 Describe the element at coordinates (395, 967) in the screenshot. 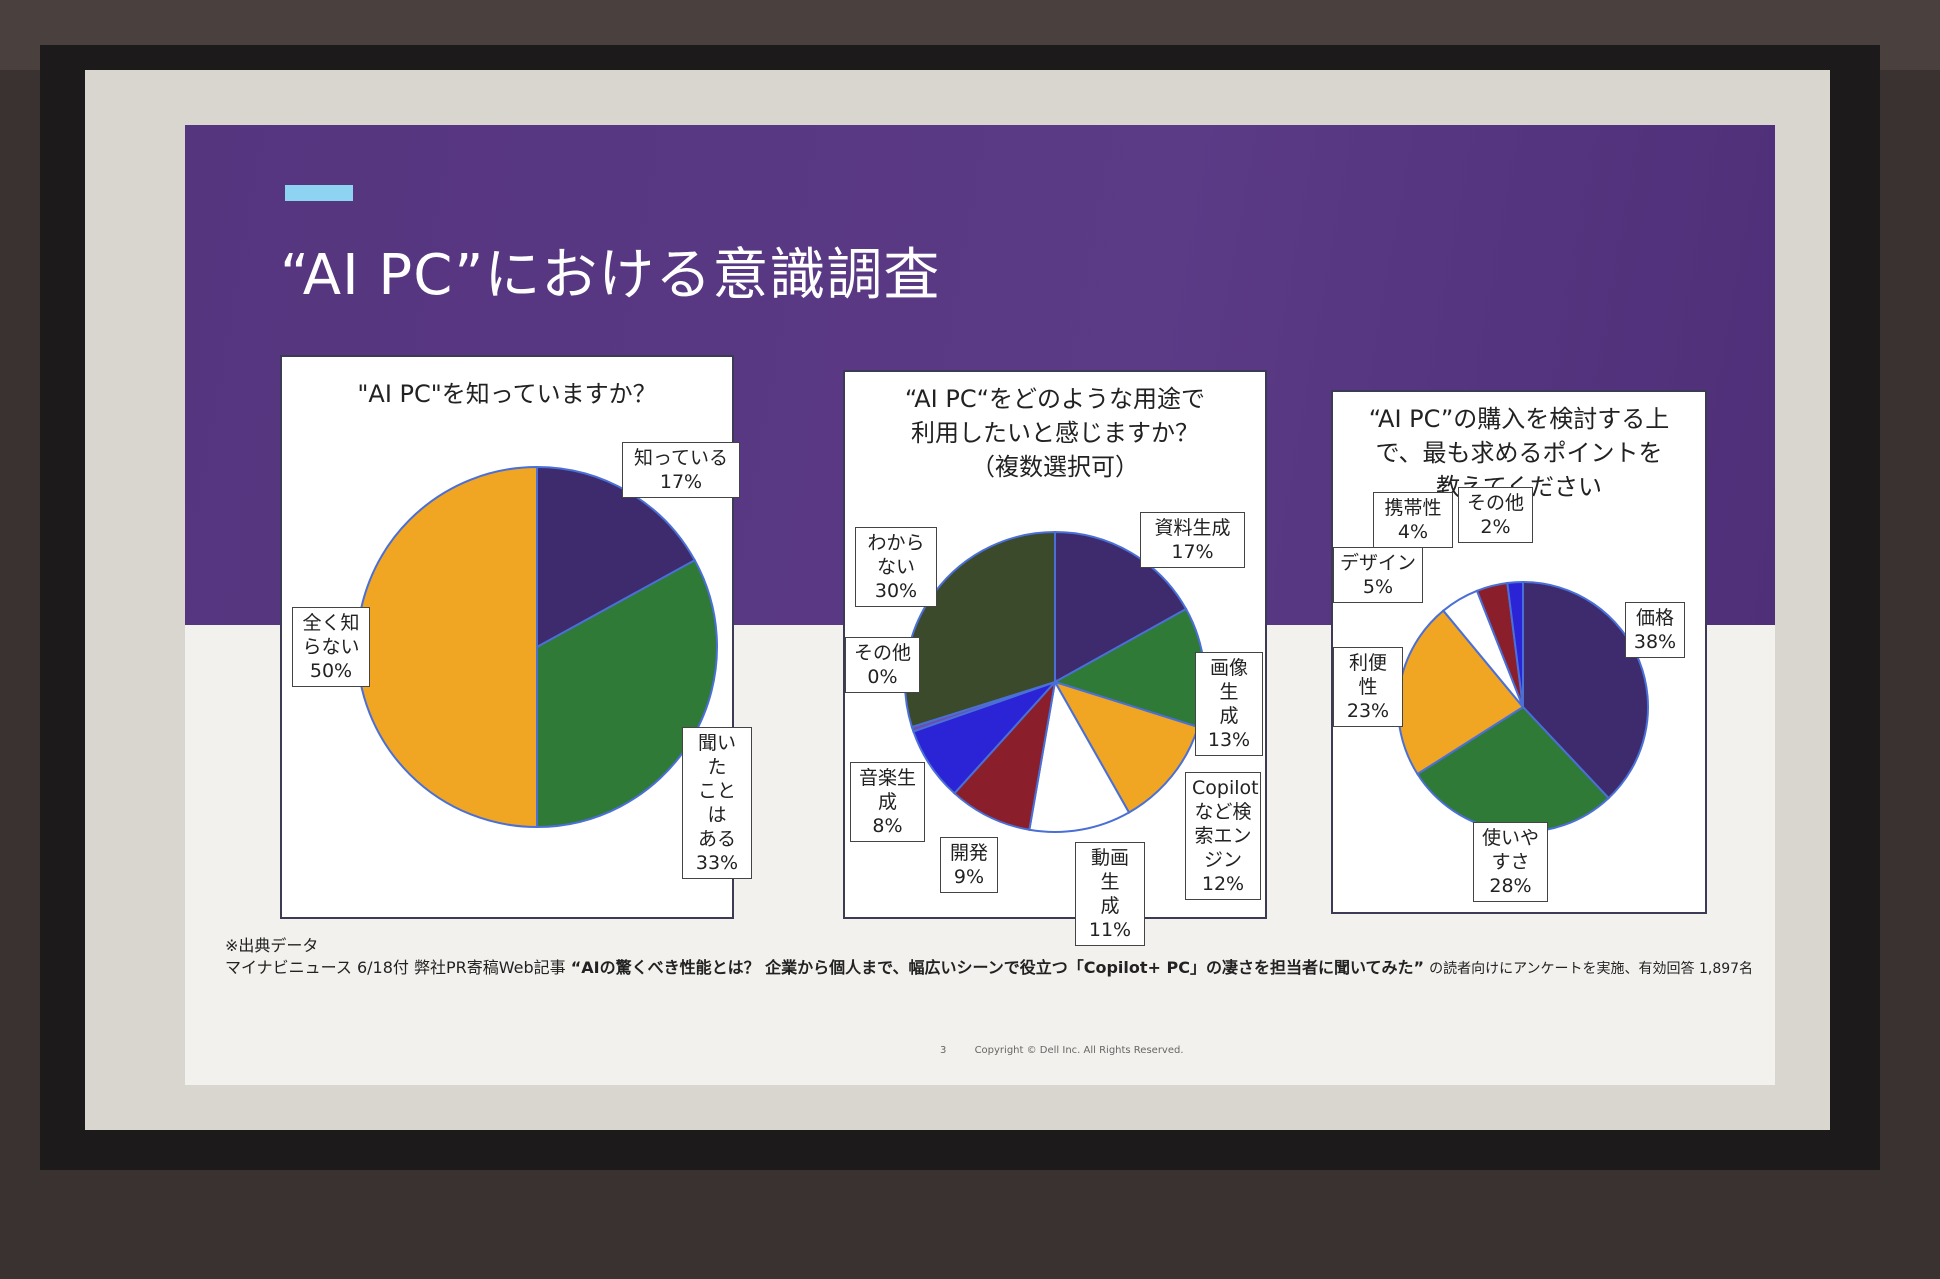

I see `source-prefix: マイナビニュース 6/18付 弊社PR寄稿Web記事` at that location.